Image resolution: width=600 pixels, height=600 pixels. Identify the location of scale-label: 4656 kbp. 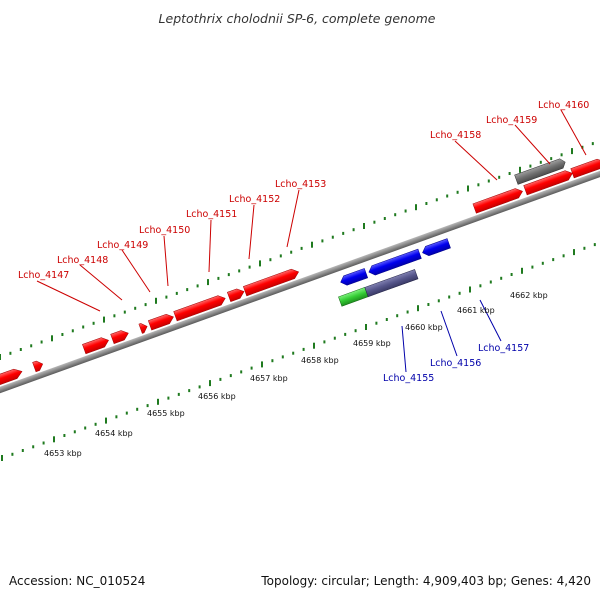
(217, 396).